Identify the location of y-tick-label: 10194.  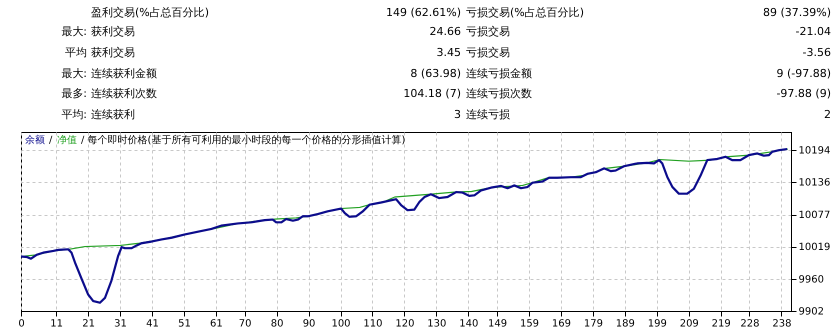
(814, 151).